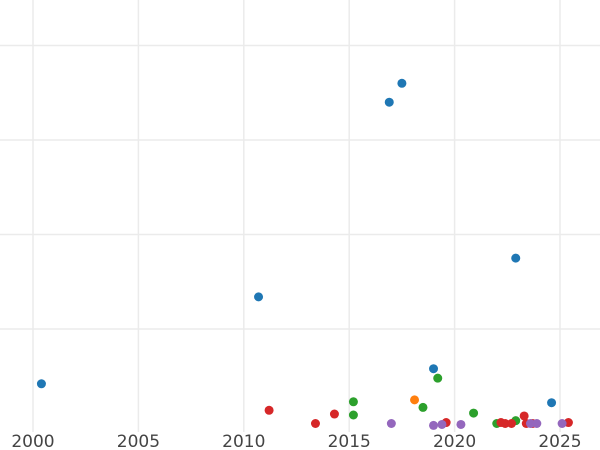 Image resolution: width=600 pixels, height=450 pixels. I want to click on x-tick-label: 2010, so click(243, 441).